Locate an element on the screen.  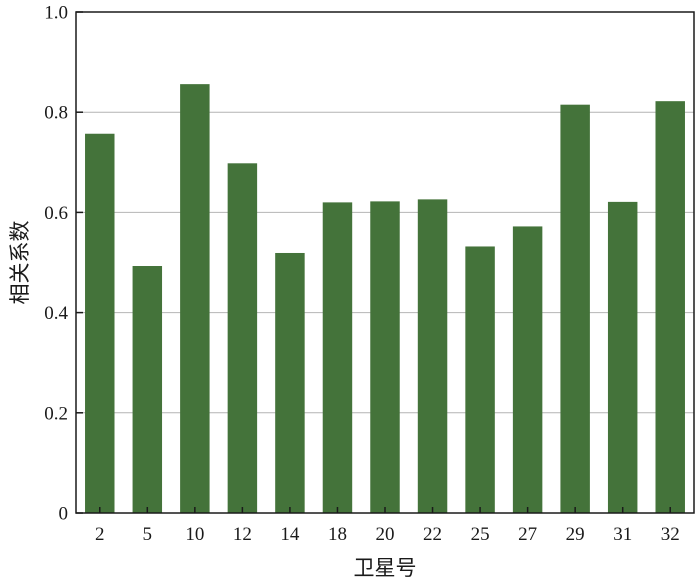
x-tick-label-12: 12 is located at coordinates (242, 534).